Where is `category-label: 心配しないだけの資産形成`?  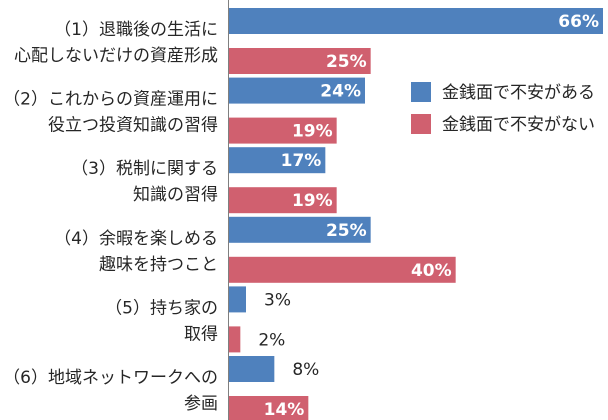
category-label: 心配しないだけの資産形成 is located at coordinates (116, 56).